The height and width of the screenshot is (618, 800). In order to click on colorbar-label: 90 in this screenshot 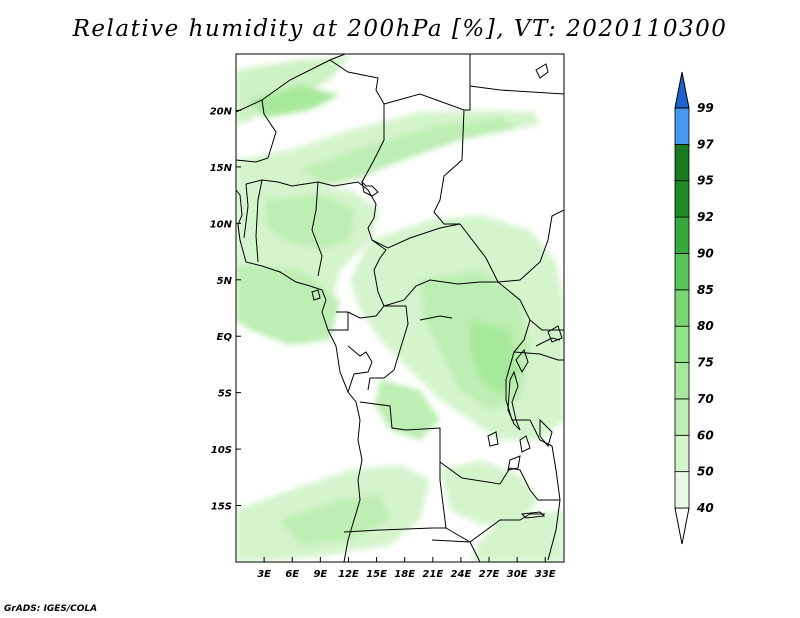, I will do `click(705, 253)`.